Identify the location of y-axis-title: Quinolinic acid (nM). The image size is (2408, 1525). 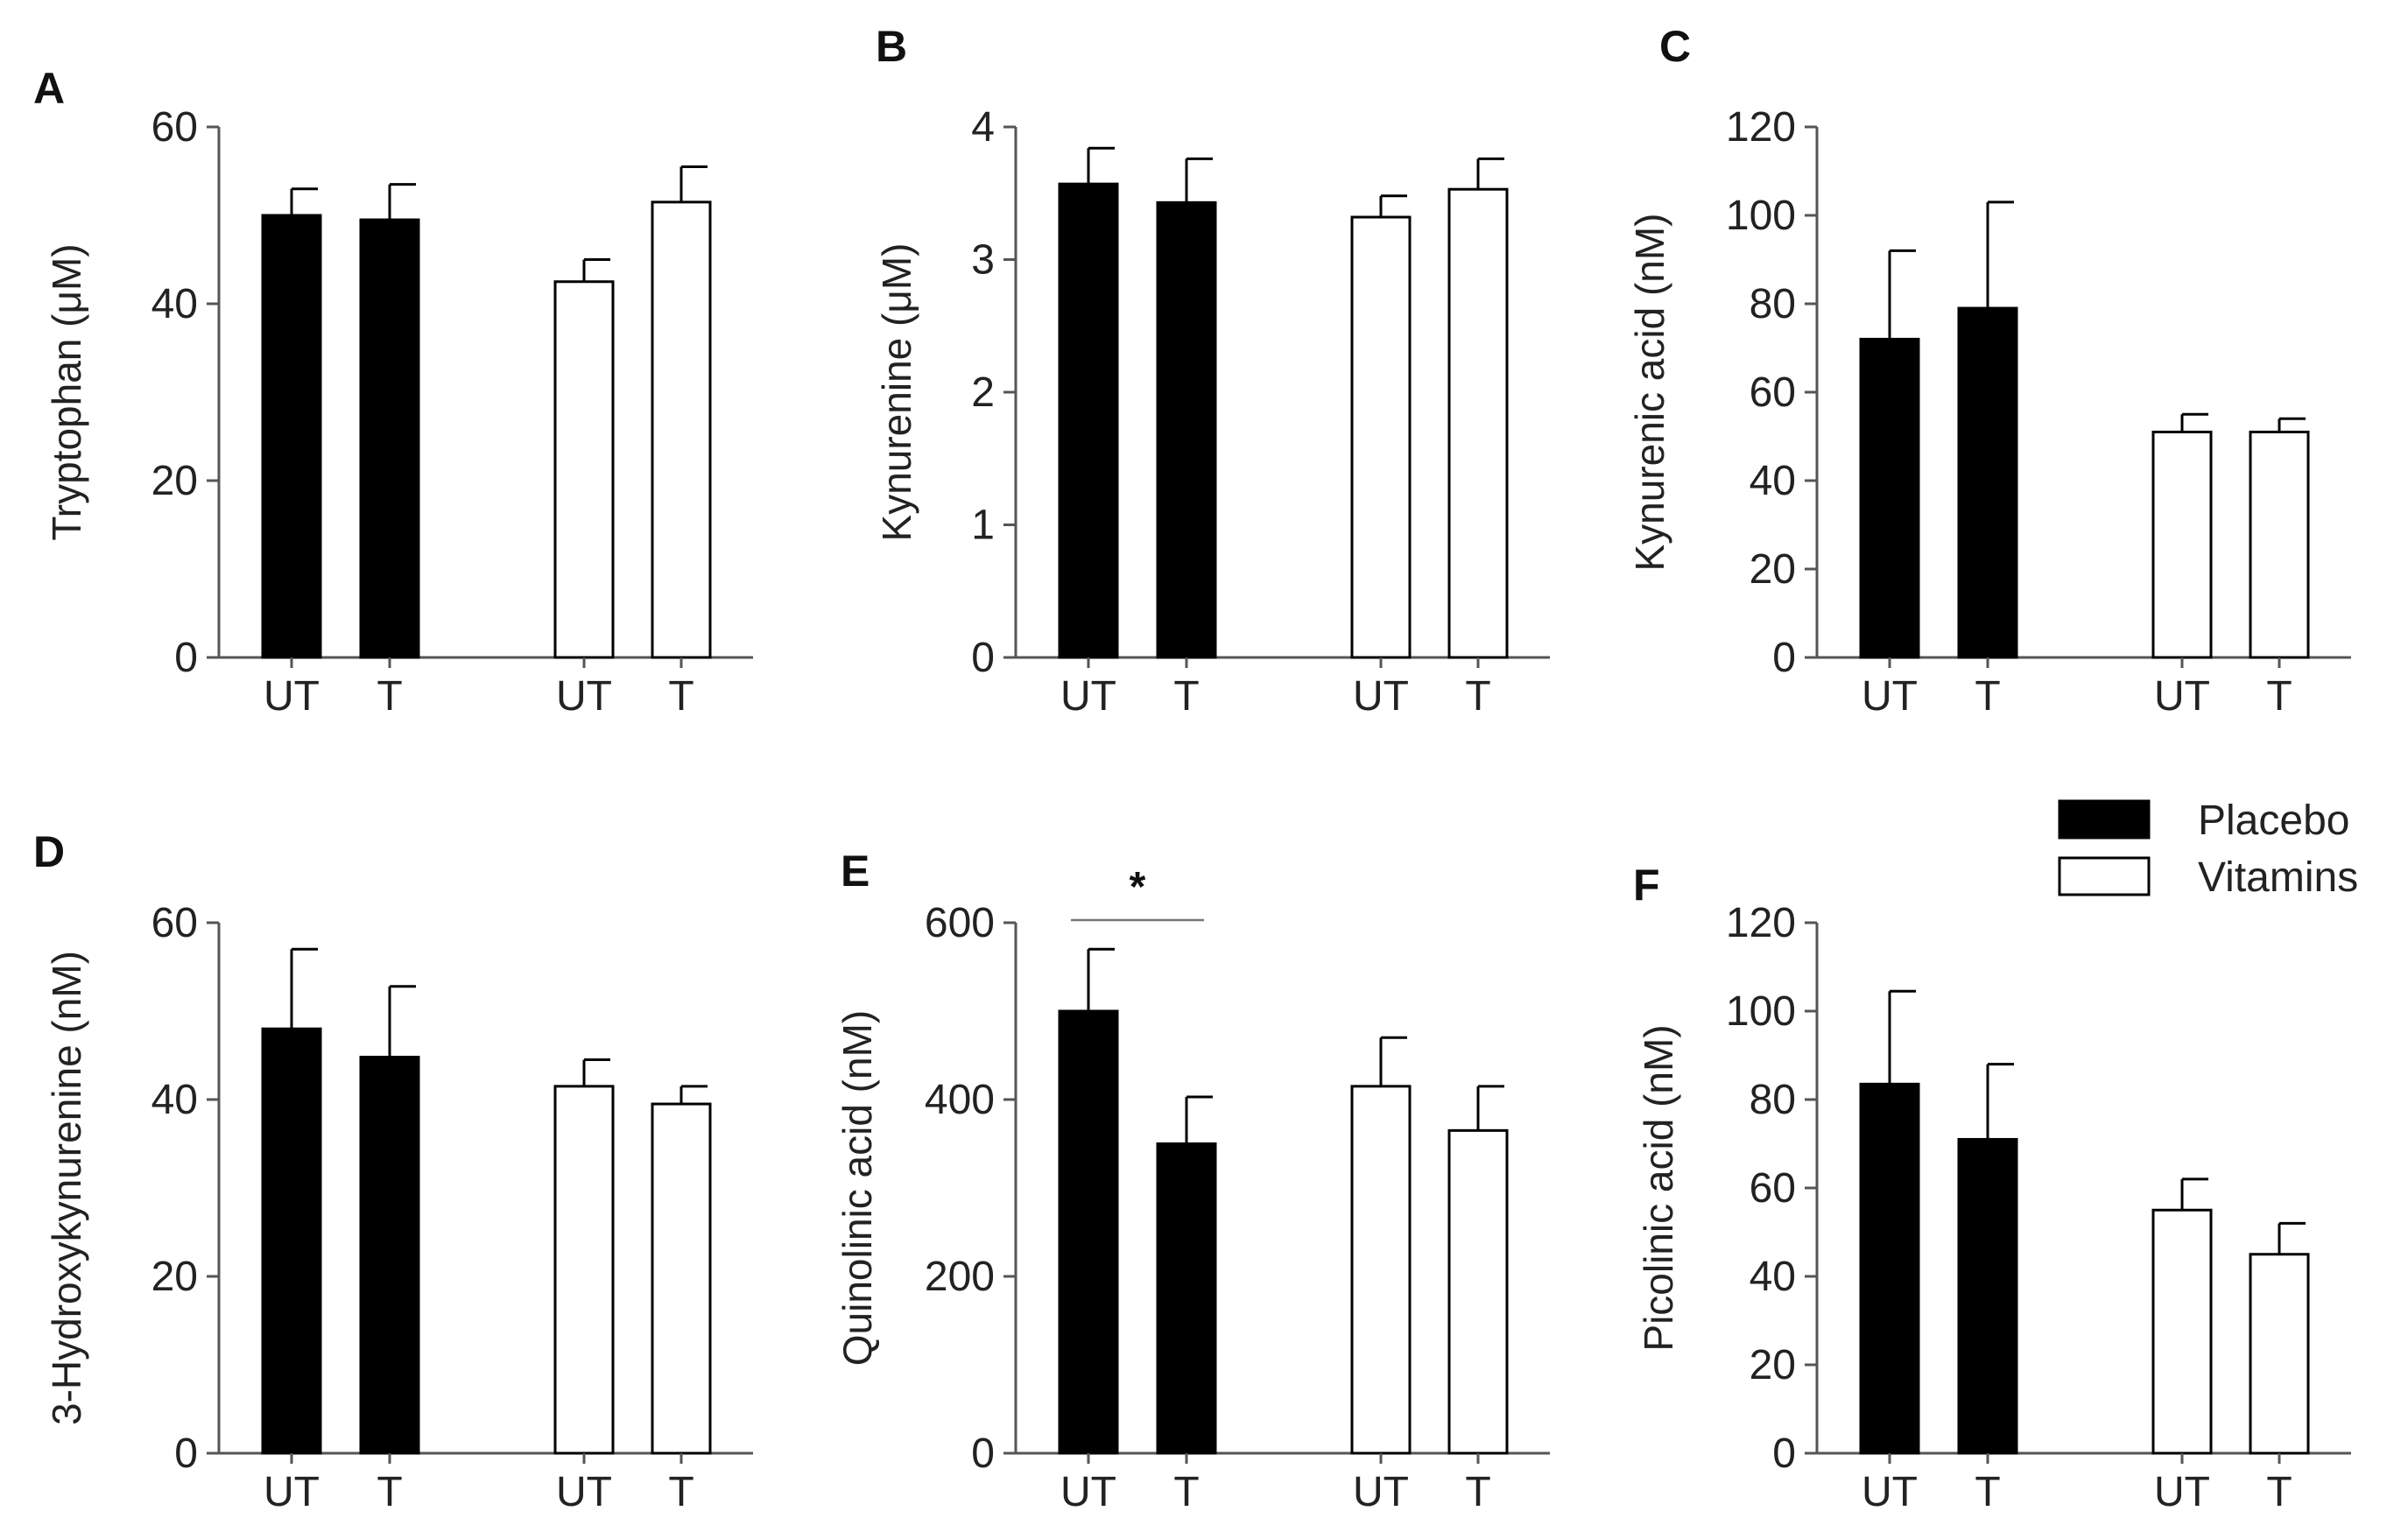
(857, 1188).